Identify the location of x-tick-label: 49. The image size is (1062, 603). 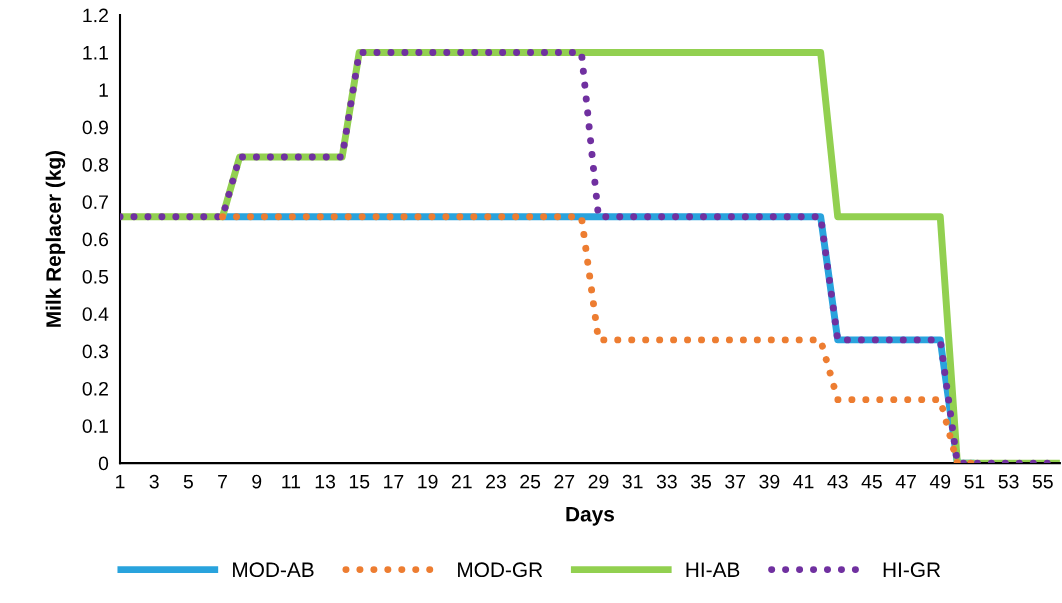
(940, 481).